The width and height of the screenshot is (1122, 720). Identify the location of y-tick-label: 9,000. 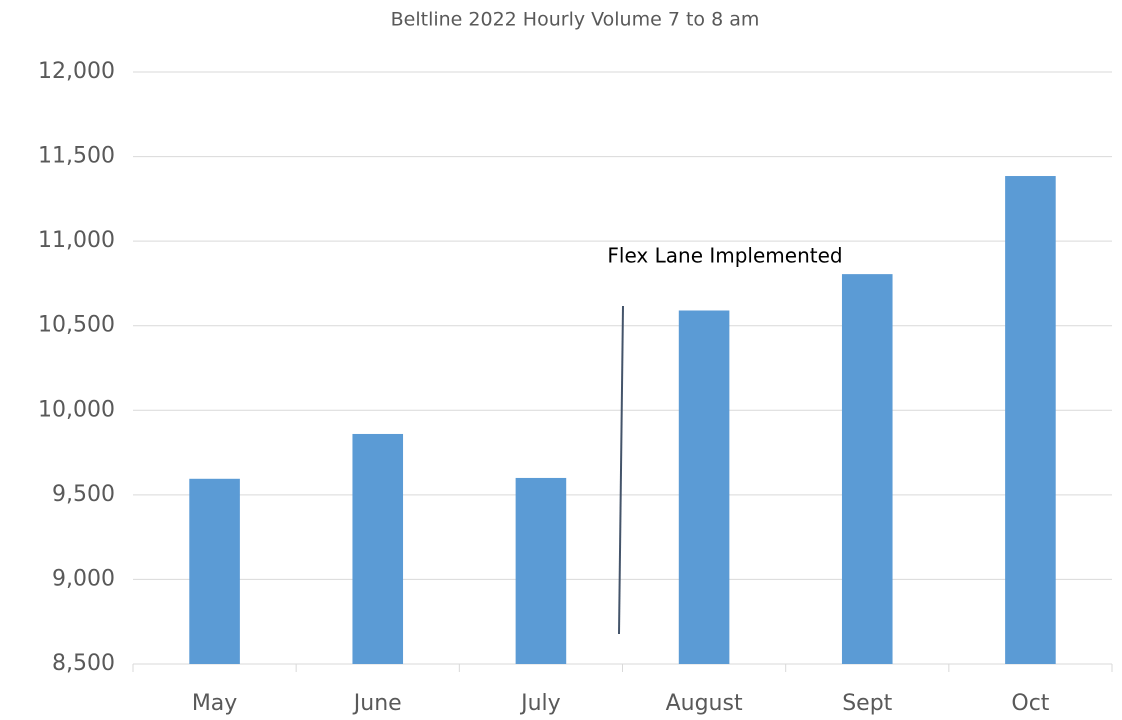
(83, 578).